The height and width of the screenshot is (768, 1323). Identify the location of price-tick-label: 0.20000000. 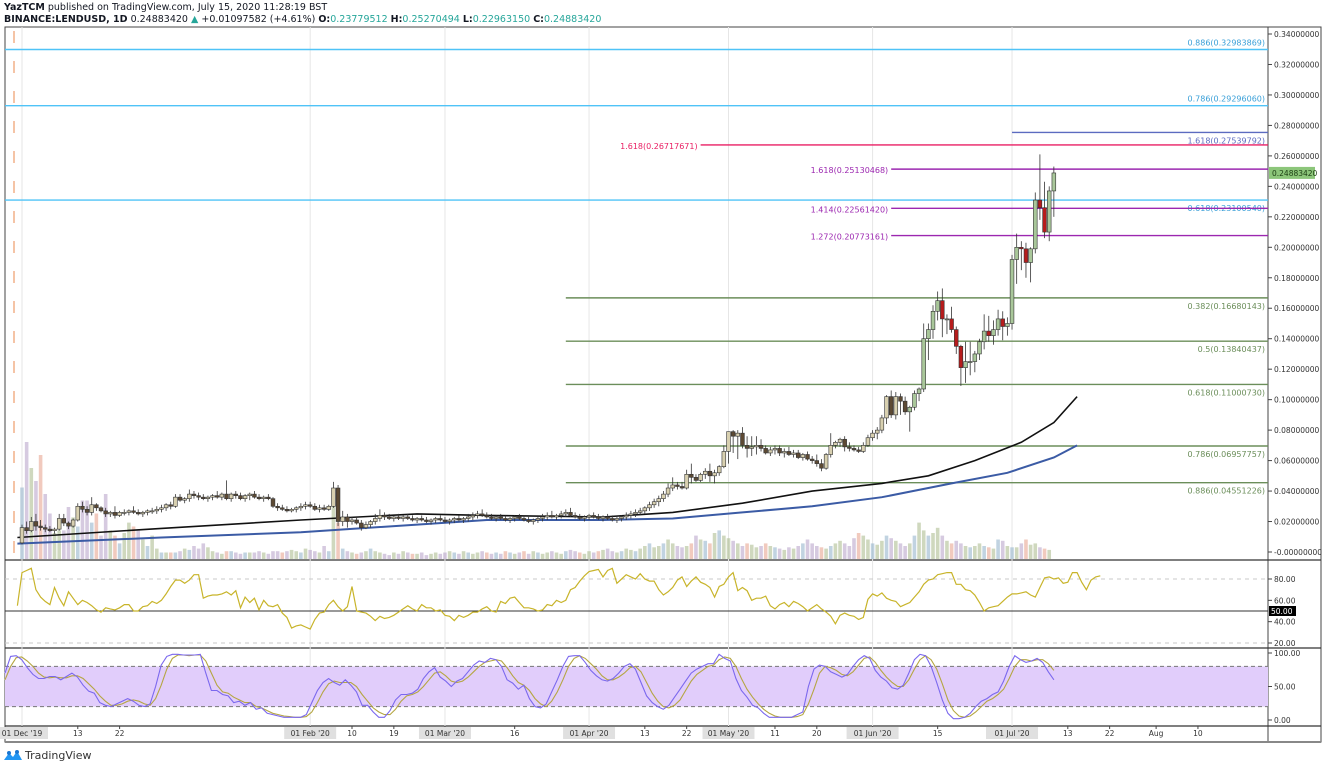
(1297, 247).